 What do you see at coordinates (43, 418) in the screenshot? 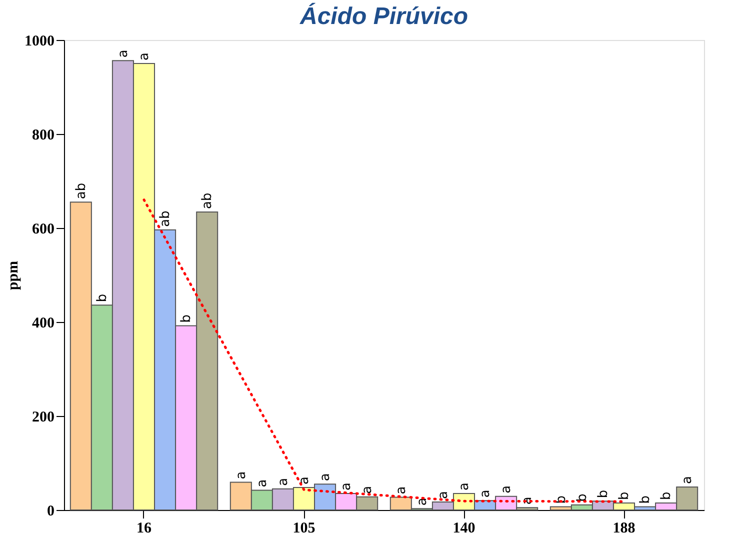
I see `y-tick-label: 200` at bounding box center [43, 418].